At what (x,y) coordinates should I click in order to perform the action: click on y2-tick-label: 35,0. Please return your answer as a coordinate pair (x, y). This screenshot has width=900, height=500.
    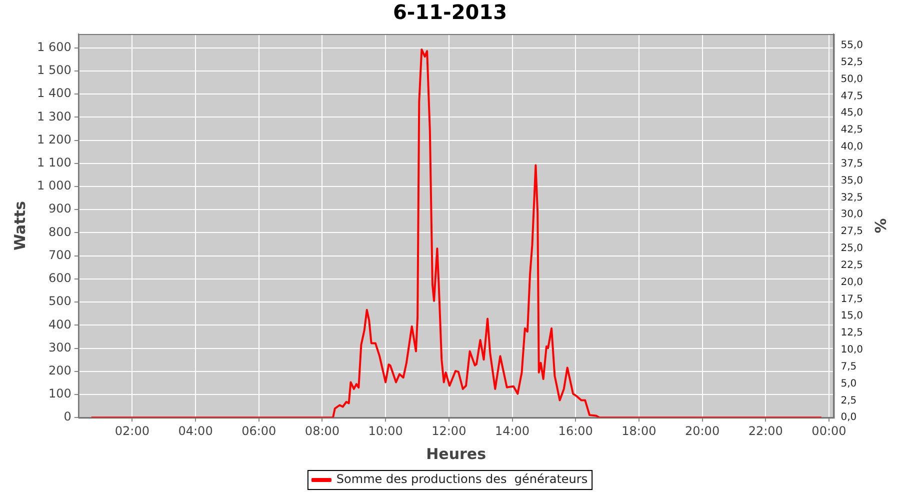
    Looking at the image, I should click on (851, 180).